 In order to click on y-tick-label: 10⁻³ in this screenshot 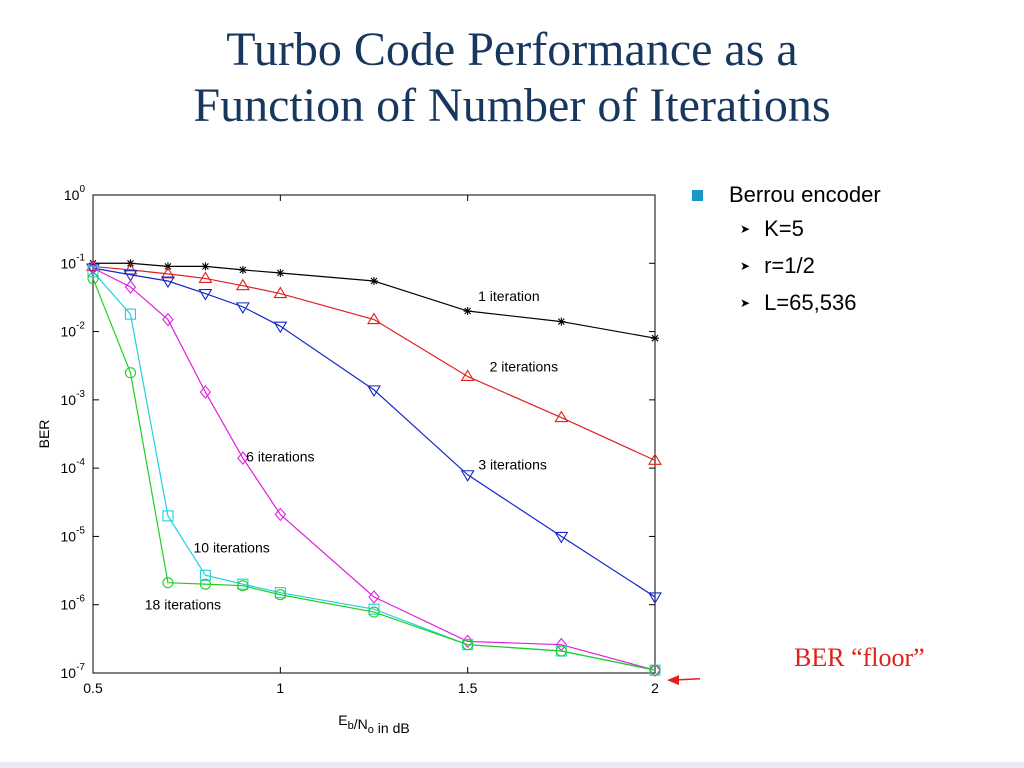, I will do `click(73, 398)`.